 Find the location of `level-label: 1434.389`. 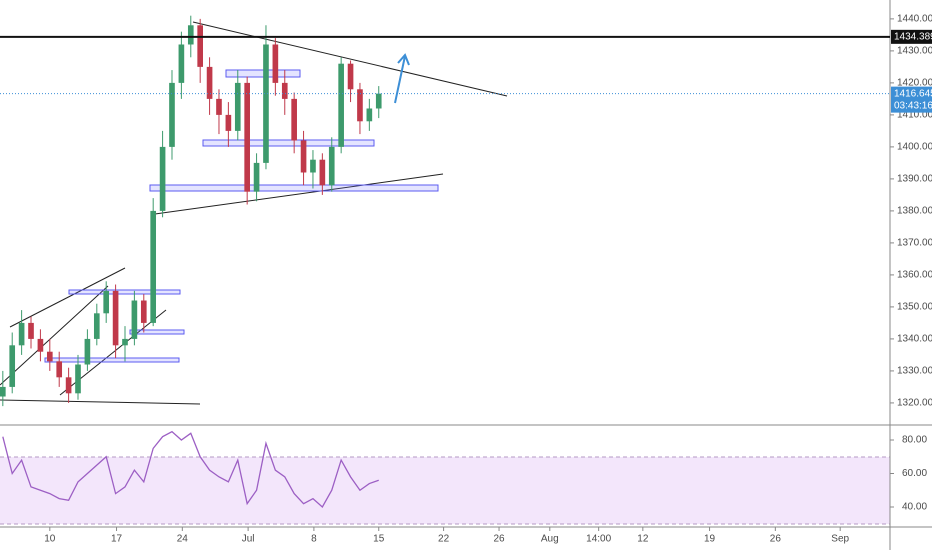

level-label: 1434.389 is located at coordinates (913, 36).